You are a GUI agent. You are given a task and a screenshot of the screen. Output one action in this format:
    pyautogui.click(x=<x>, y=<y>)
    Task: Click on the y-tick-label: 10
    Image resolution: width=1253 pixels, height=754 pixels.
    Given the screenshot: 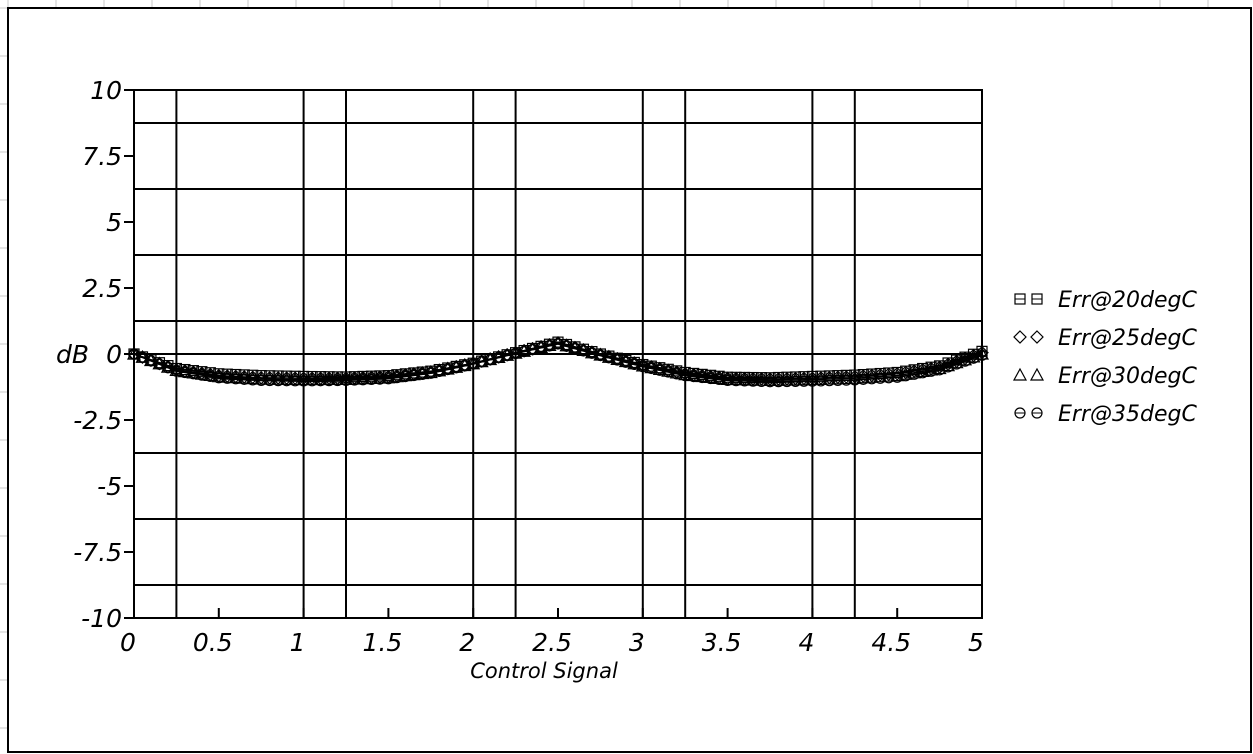 What is the action you would take?
    pyautogui.click(x=106, y=90)
    